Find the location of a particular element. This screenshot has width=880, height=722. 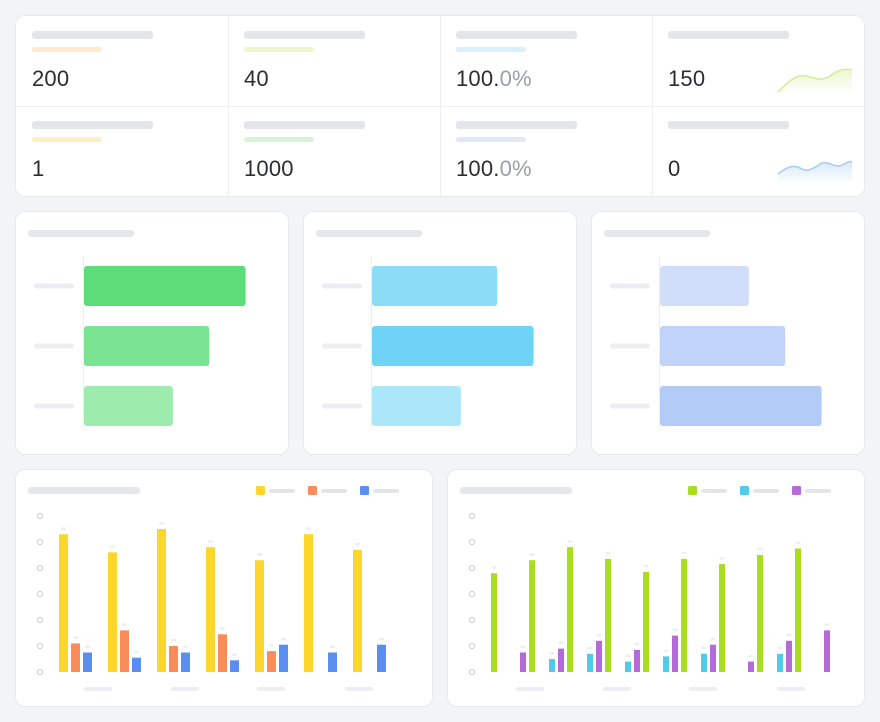

stat-value: 1000 is located at coordinates (269, 168).